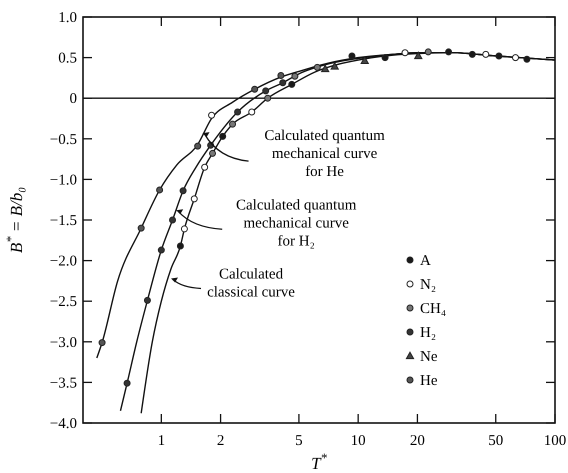 This screenshot has height=473, width=568. Describe the element at coordinates (67, 58) in the screenshot. I see `y-tick-label: 0.5` at that location.